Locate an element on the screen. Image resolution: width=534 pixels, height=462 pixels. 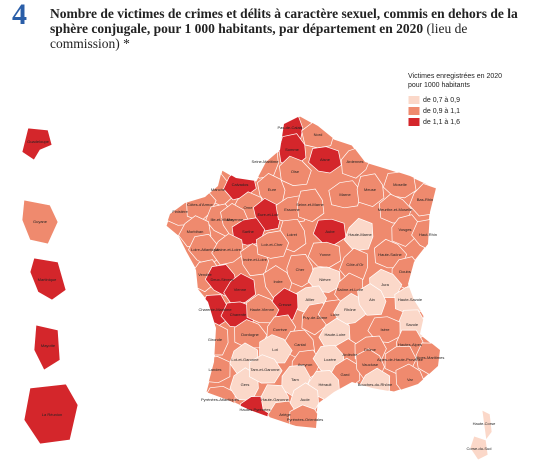
departement-label: Haute-Marne is located at coordinates (360, 234).